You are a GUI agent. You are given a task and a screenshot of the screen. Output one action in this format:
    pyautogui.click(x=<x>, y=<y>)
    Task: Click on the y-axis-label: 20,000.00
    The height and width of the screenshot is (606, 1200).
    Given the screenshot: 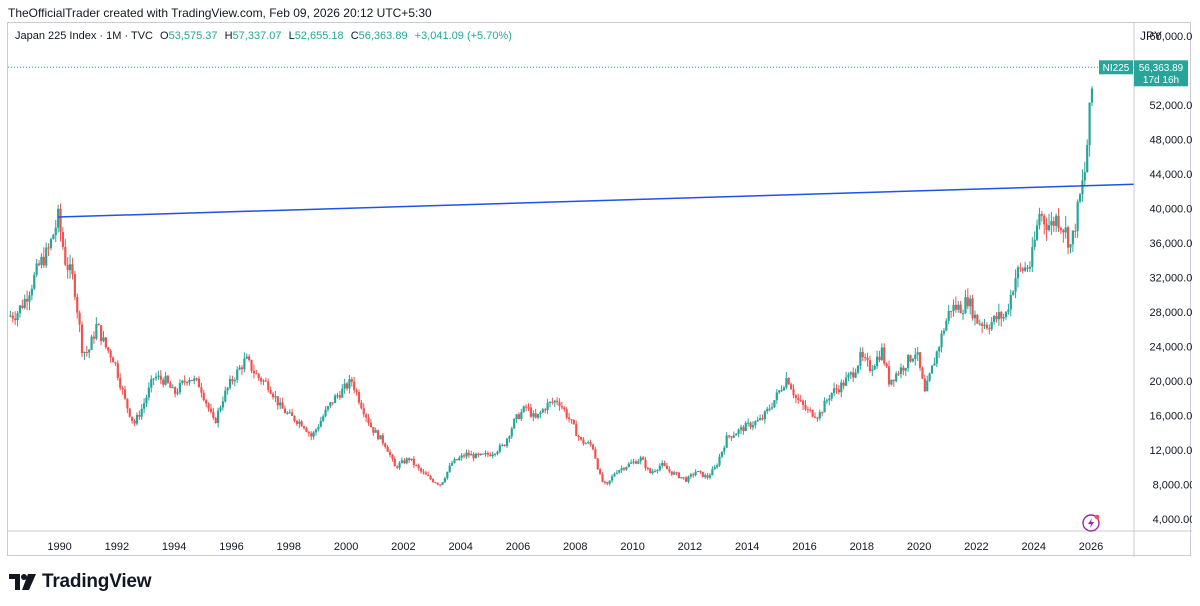 What is the action you would take?
    pyautogui.click(x=1171, y=382)
    